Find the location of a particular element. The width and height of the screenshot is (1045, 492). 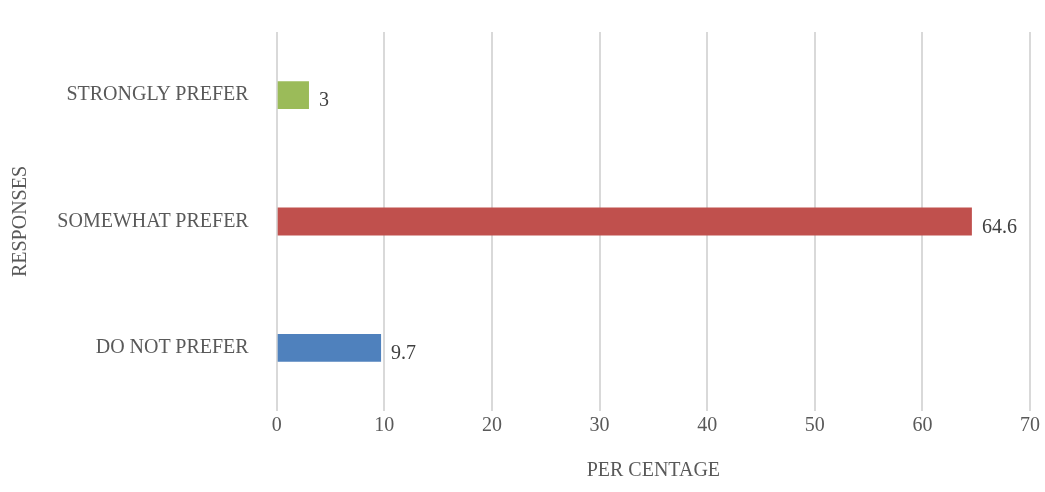

x-tick-label: 30 is located at coordinates (599, 424).